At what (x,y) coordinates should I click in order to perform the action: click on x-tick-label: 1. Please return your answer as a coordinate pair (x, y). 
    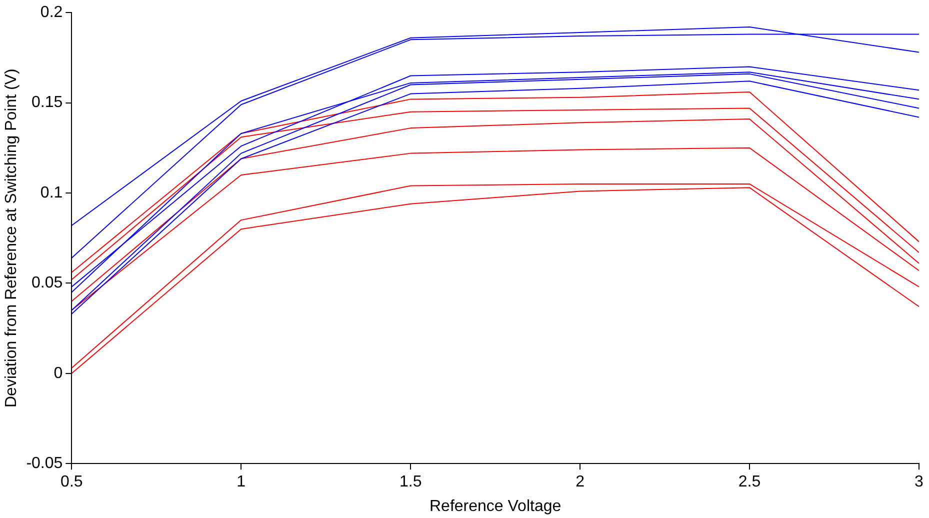
    Looking at the image, I should click on (241, 482).